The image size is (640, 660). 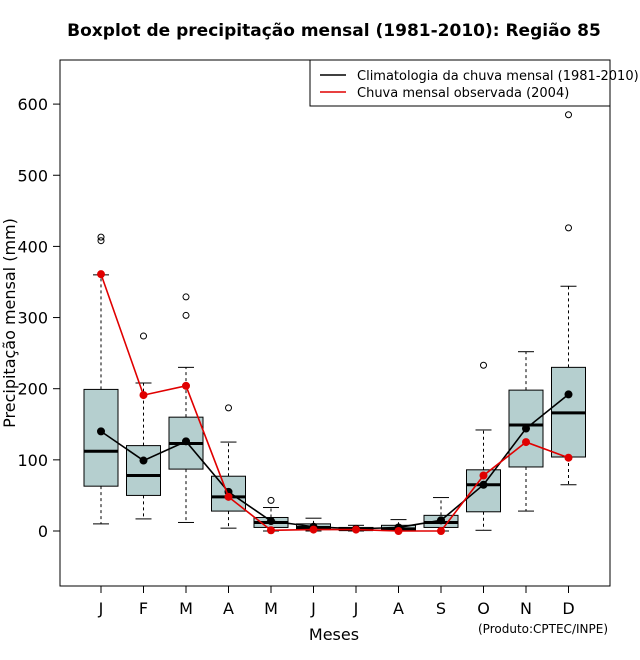 What do you see at coordinates (143, 608) in the screenshot?
I see `x-tick-label-1: F` at bounding box center [143, 608].